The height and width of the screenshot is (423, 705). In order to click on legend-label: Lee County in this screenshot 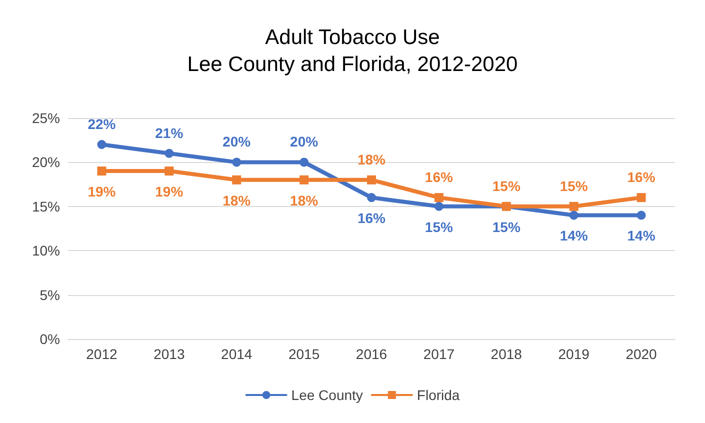, I will do `click(327, 395)`.